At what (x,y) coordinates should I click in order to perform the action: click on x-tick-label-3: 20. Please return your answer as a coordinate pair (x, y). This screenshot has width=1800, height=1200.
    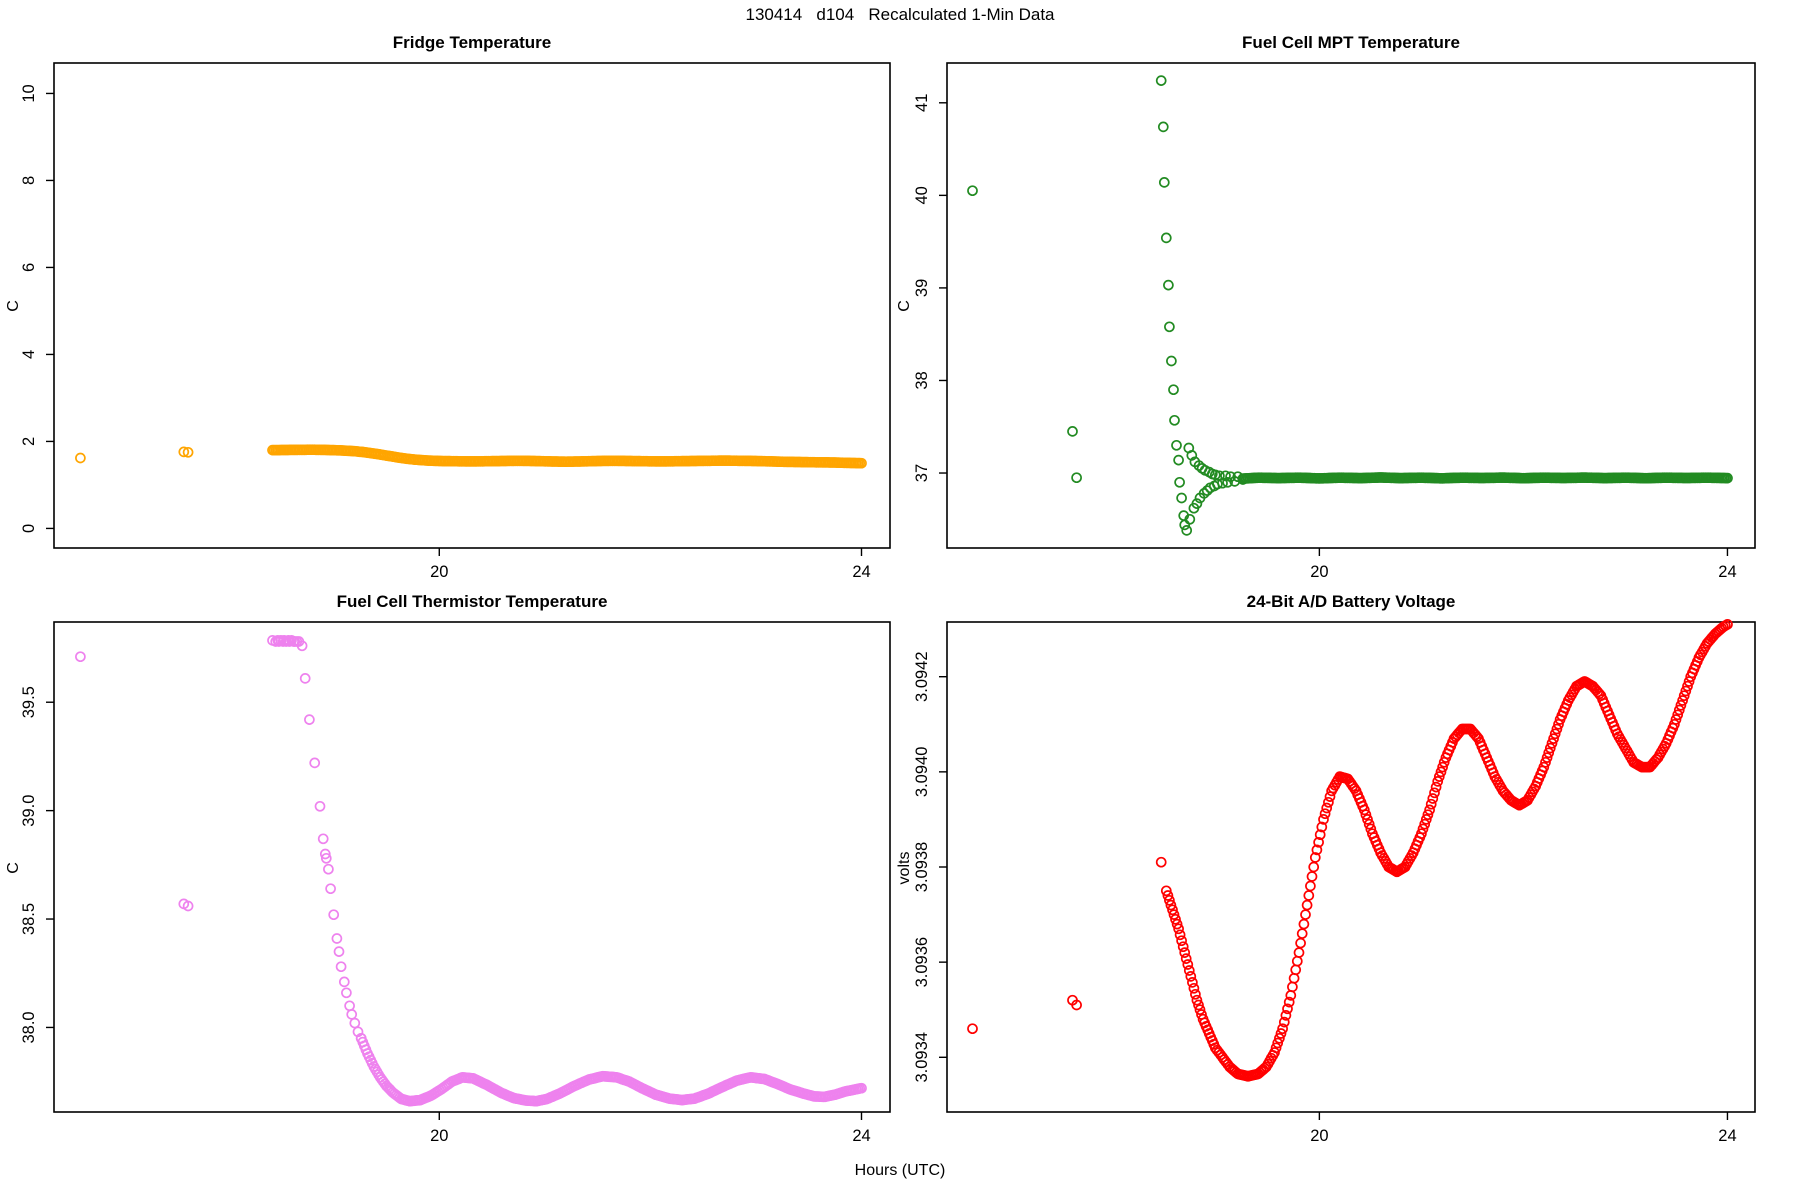
    Looking at the image, I should click on (1319, 1136).